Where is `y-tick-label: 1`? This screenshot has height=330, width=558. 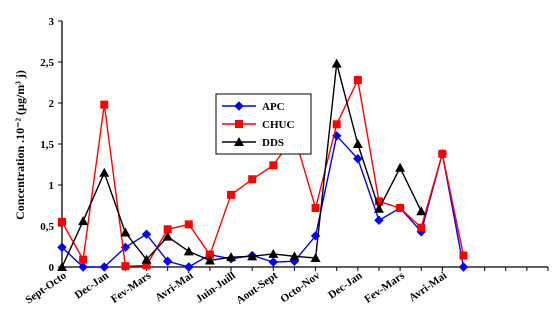
y-tick-label: 1 is located at coordinates (52, 186).